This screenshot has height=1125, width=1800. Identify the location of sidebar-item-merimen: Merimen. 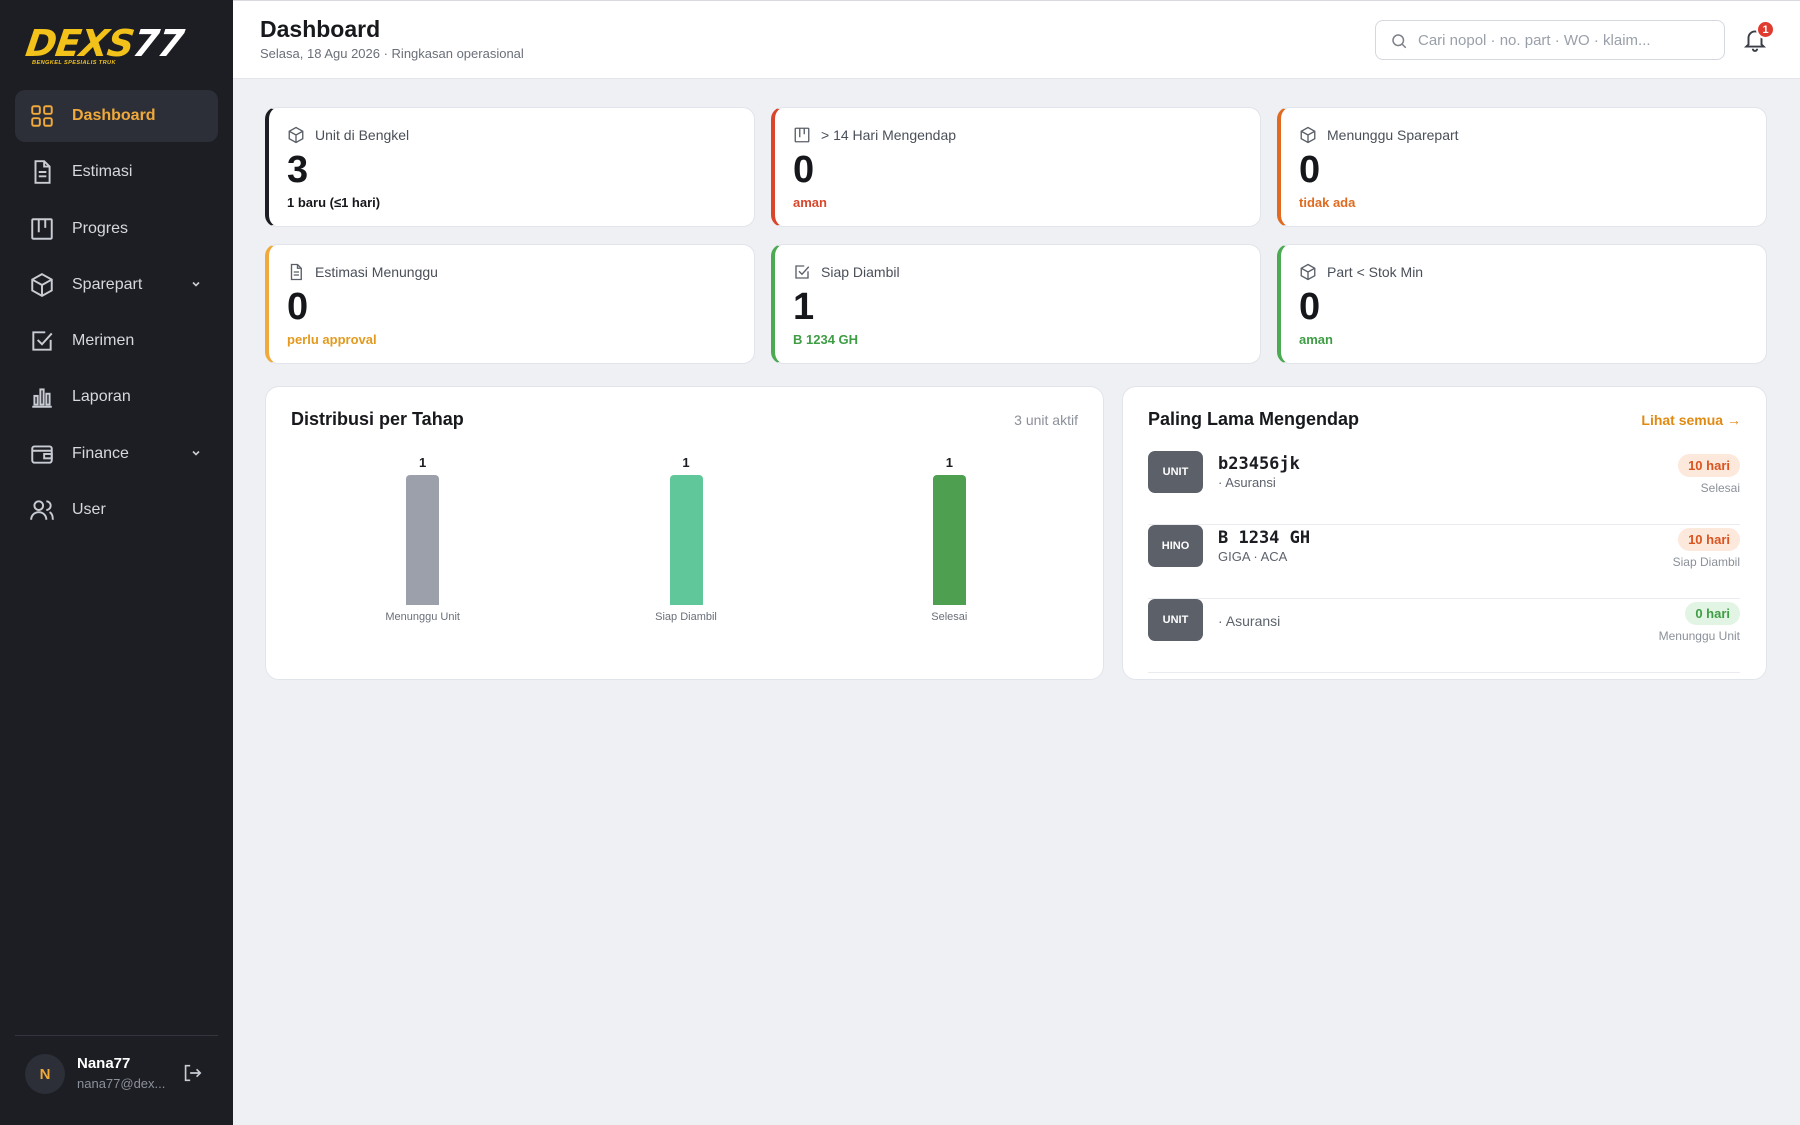
(116, 341).